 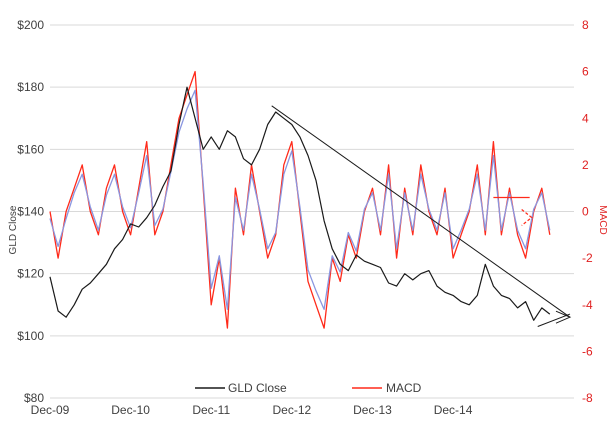 I want to click on y-axis-title-left: GLD Close, so click(x=13, y=229).